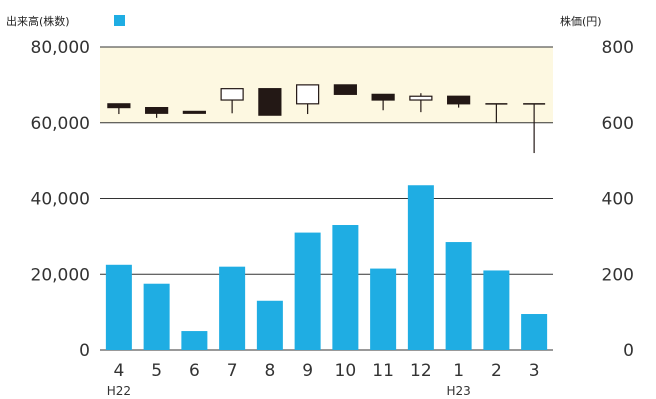  What do you see at coordinates (38, 21) in the screenshot?
I see `left-axis-title: 出来高(株数)` at bounding box center [38, 21].